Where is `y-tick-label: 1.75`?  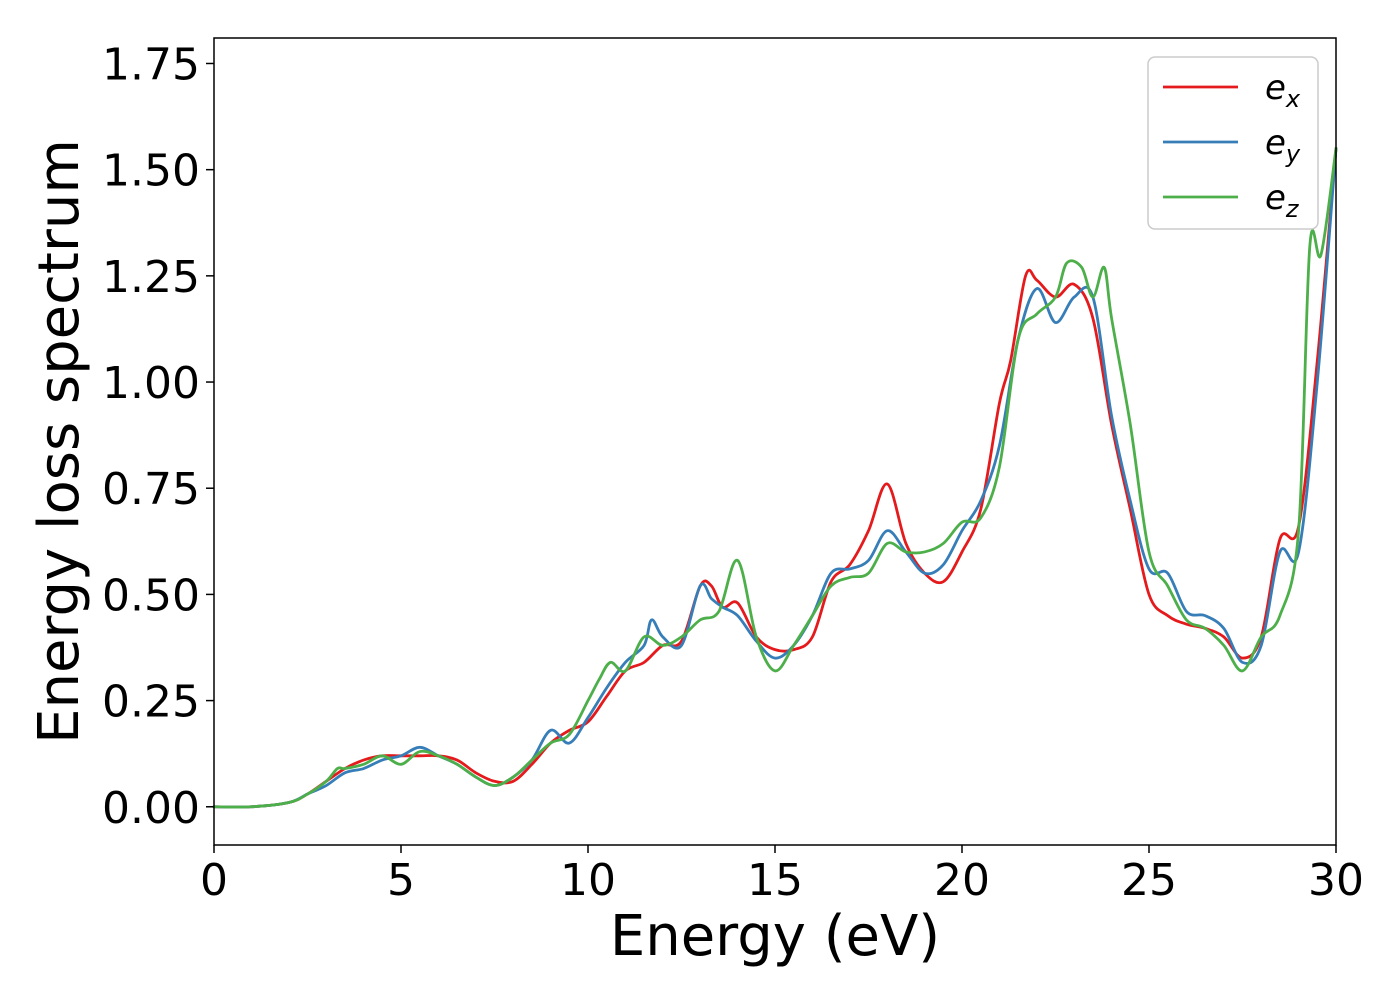
y-tick-label: 1.75 is located at coordinates (151, 64).